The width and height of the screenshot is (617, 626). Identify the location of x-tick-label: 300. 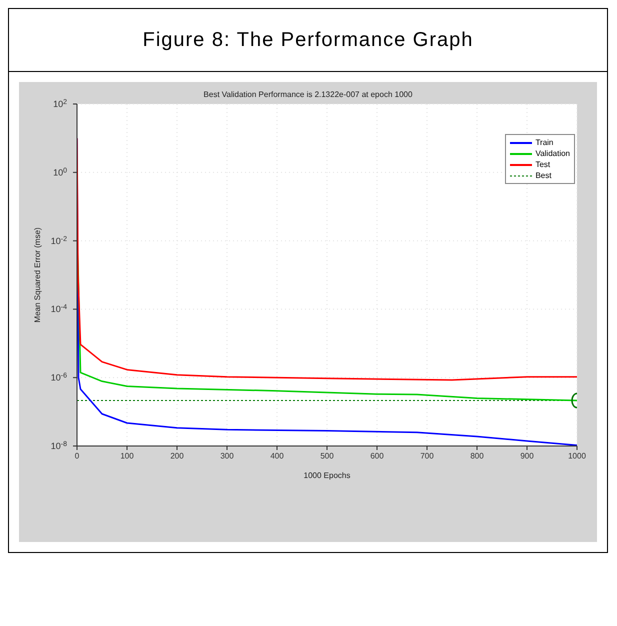
(227, 456).